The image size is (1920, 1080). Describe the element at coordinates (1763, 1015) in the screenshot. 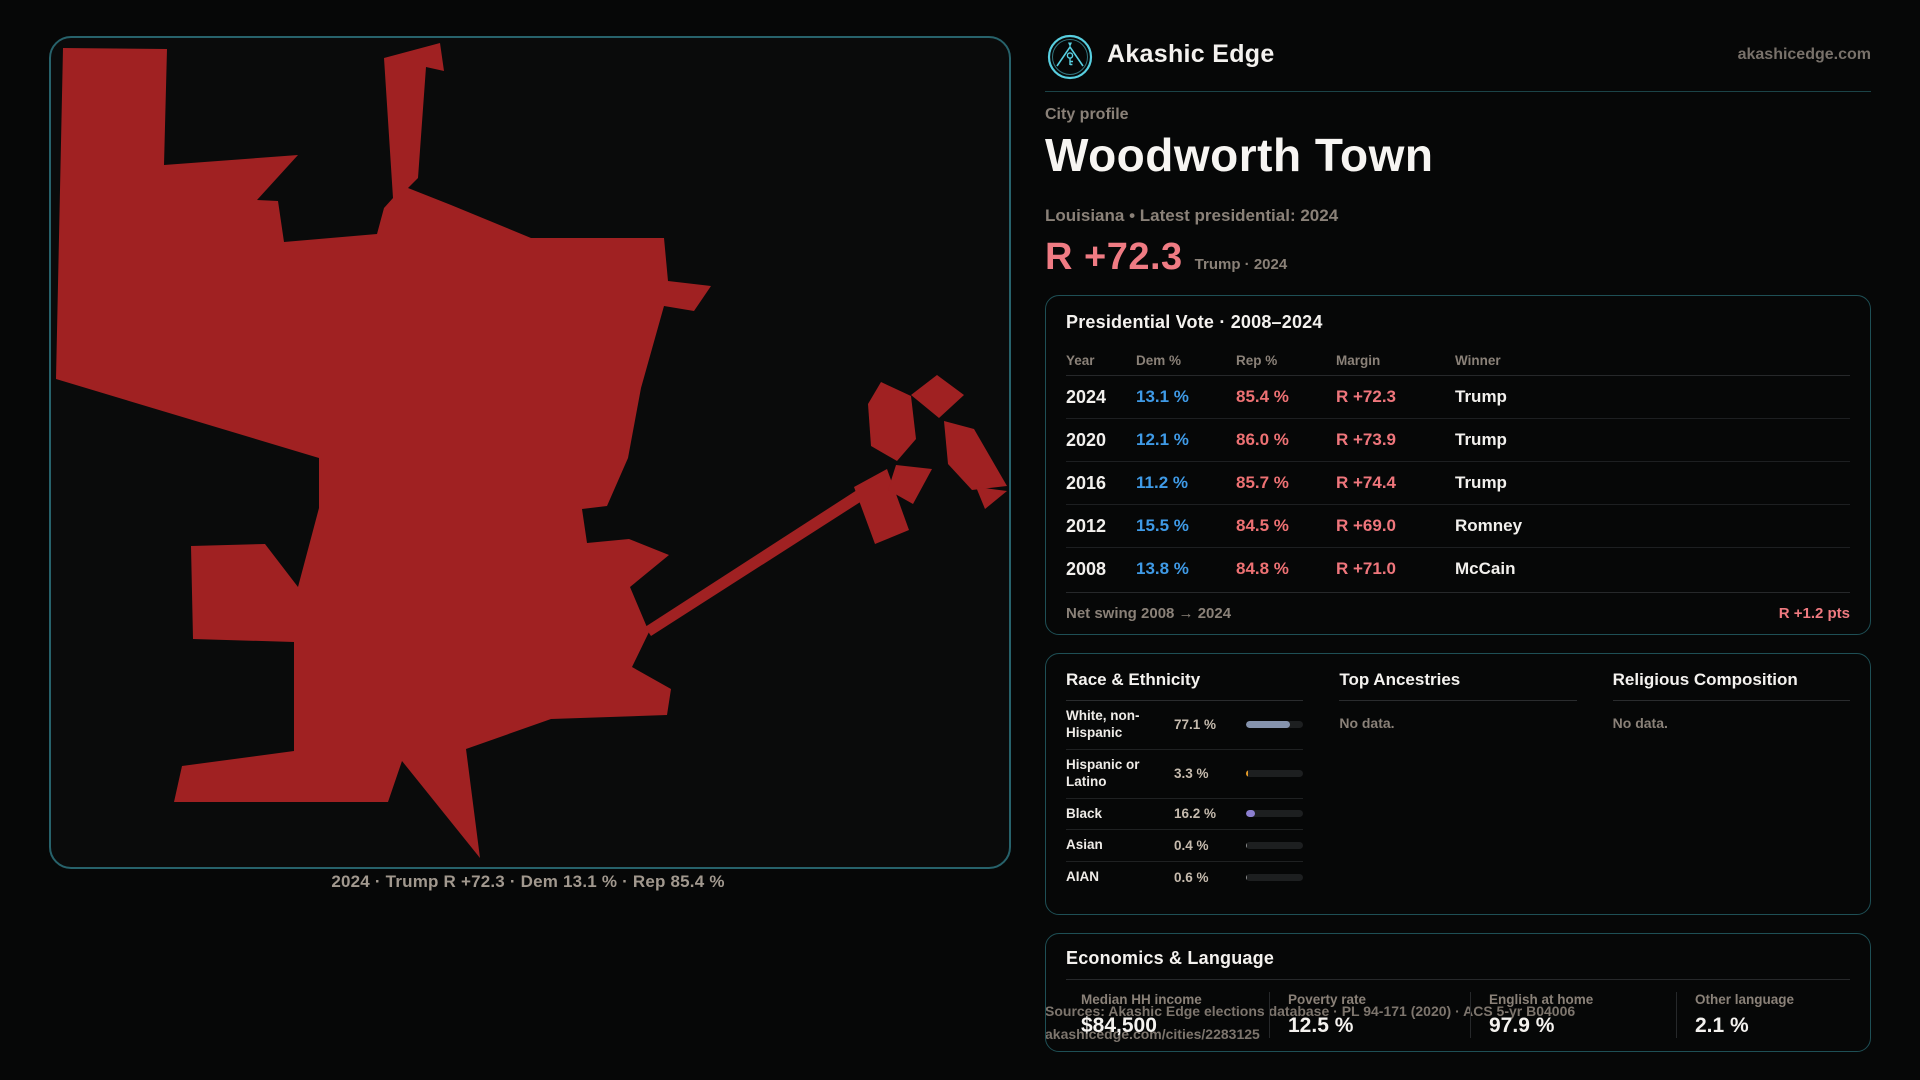

I see `stat-other-language: Other language 2.1 %` at that location.